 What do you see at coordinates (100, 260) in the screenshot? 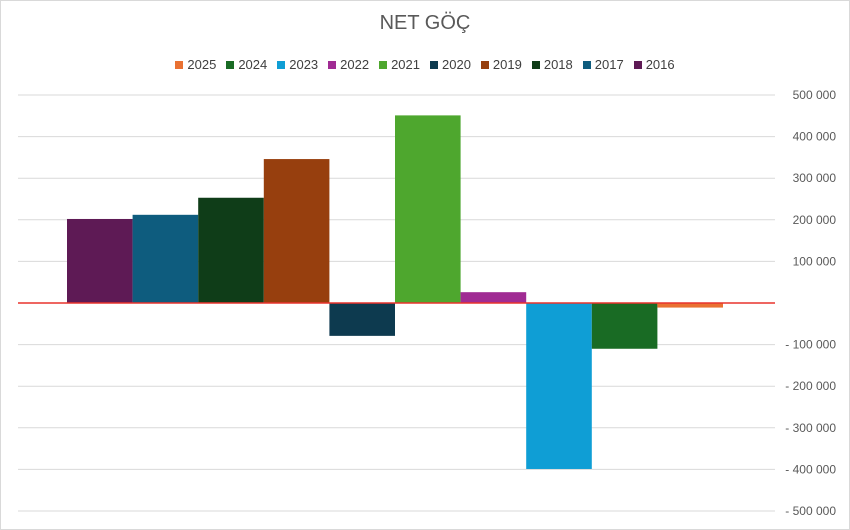
I see `bar-2016` at bounding box center [100, 260].